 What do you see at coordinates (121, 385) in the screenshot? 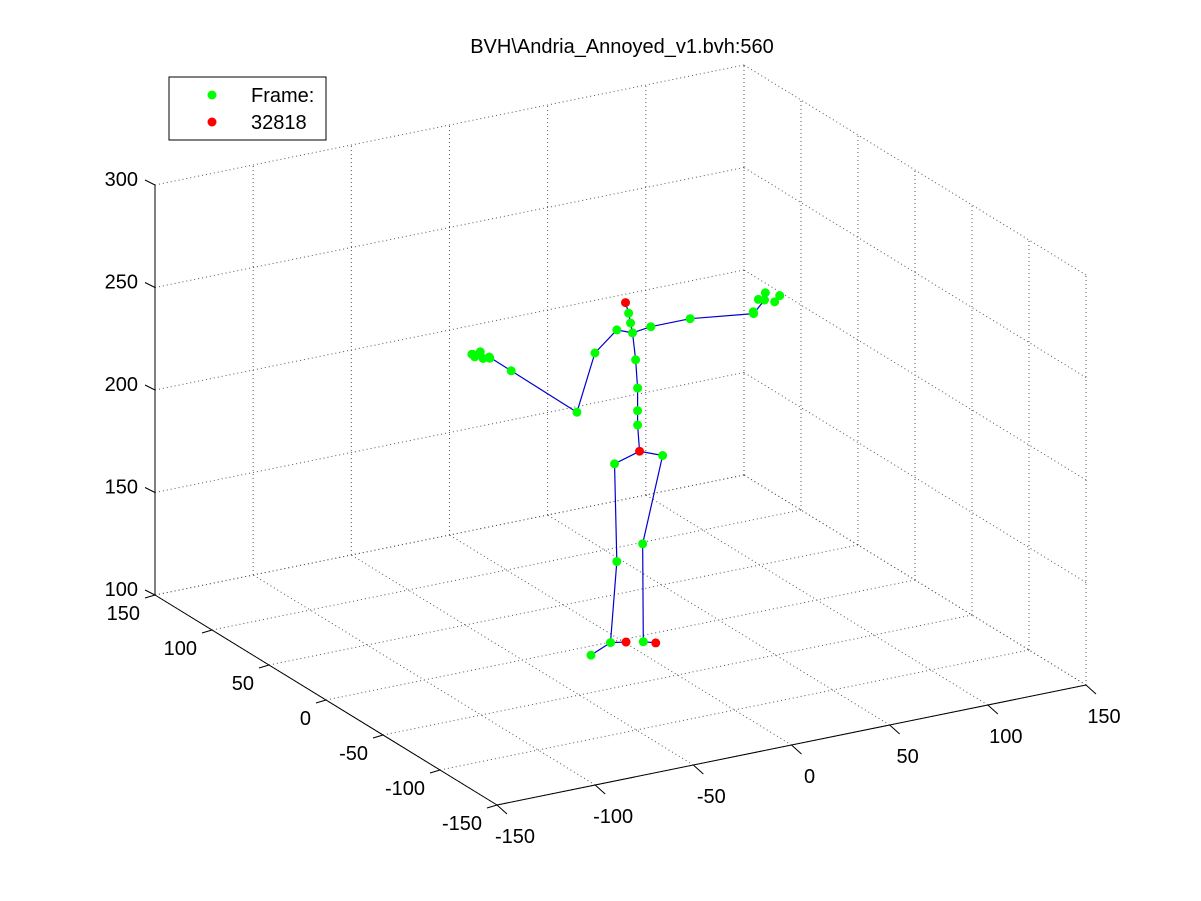
I see `z-tick-label: 200` at bounding box center [121, 385].